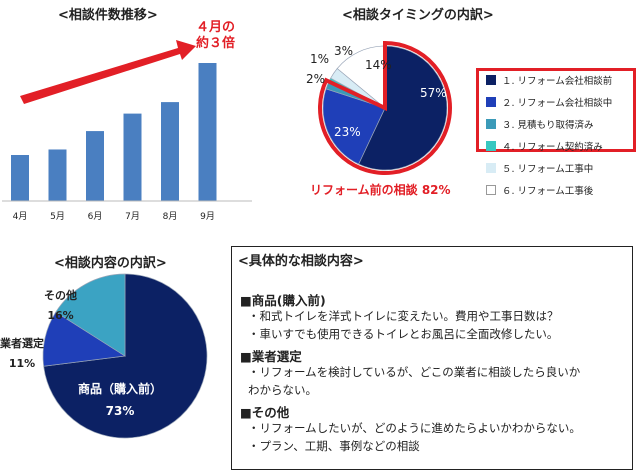 This screenshot has height=473, width=640. Describe the element at coordinates (20, 178) in the screenshot. I see `bar-4月` at that location.